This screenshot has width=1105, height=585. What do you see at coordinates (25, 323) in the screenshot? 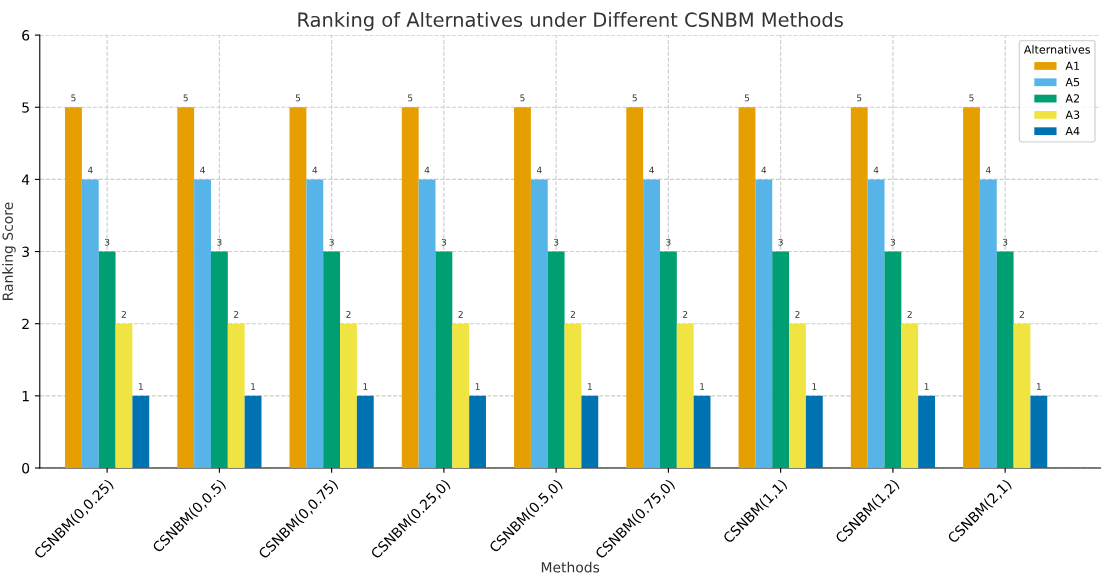
I see `y-tick-label: 2` at bounding box center [25, 323].